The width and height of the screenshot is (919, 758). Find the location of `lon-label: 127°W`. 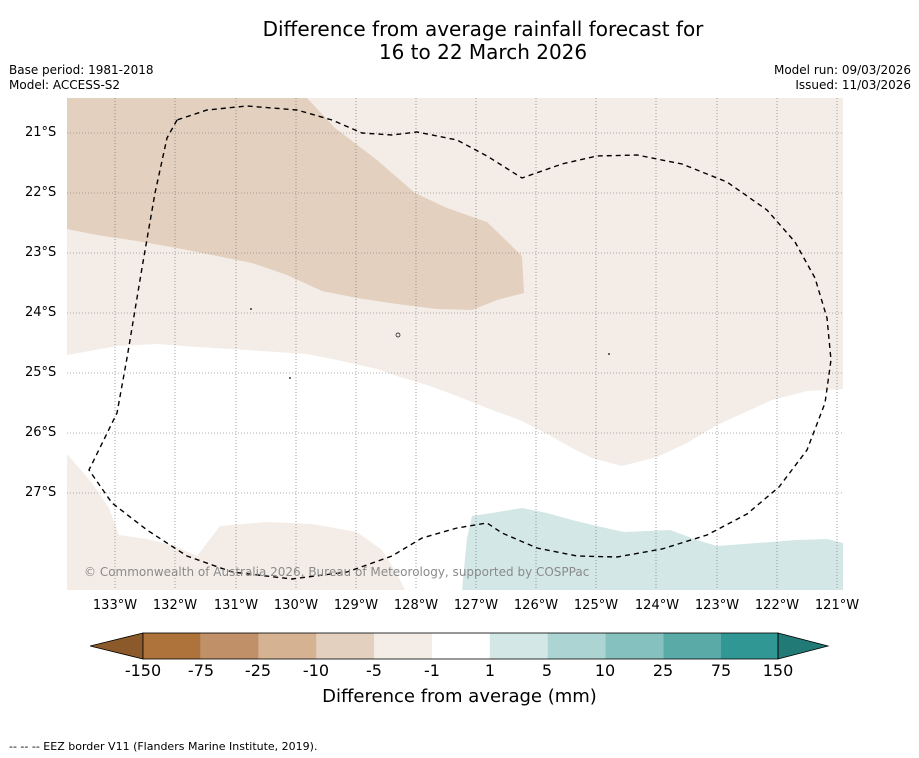

lon-label: 127°W is located at coordinates (476, 605).